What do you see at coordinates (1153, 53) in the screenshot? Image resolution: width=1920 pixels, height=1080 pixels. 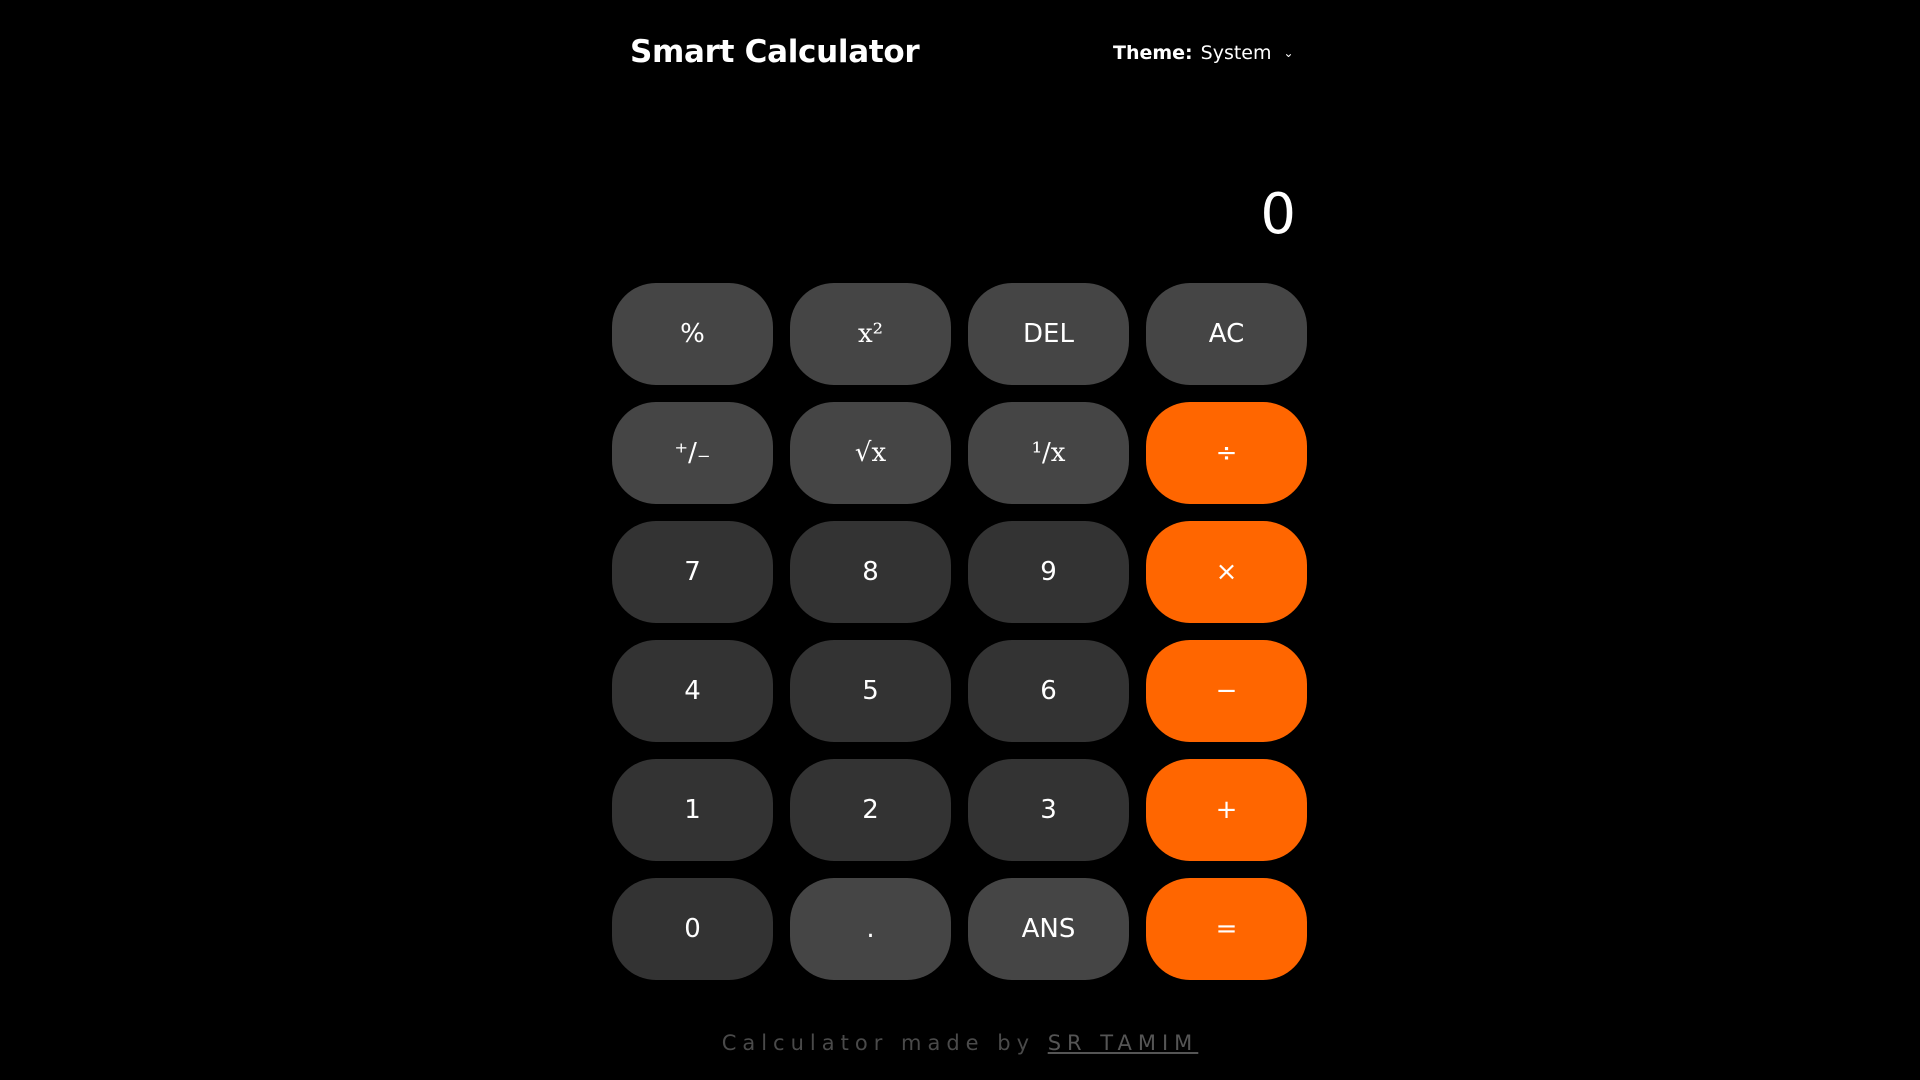 I see `theme-label: Theme:` at bounding box center [1153, 53].